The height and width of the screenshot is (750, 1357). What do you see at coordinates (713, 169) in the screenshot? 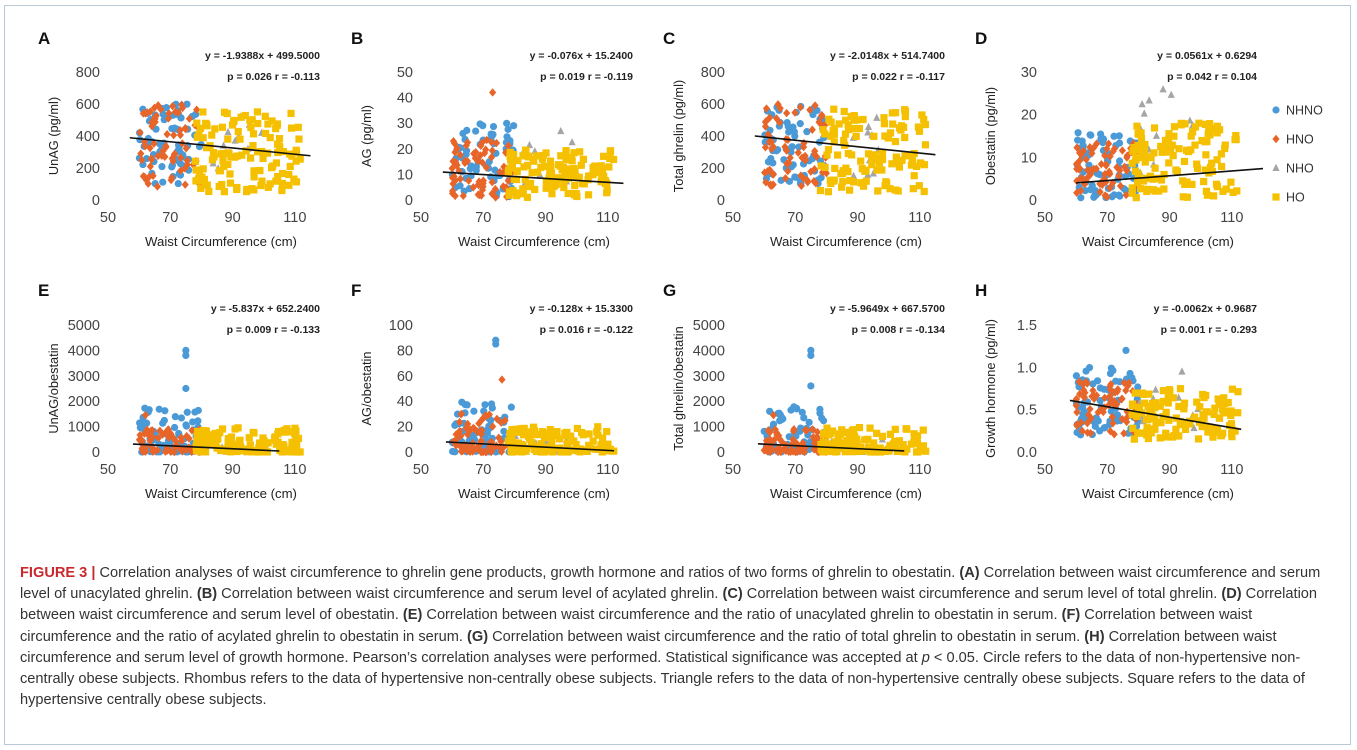
I see `y-tick-label-c: 200` at bounding box center [713, 169].